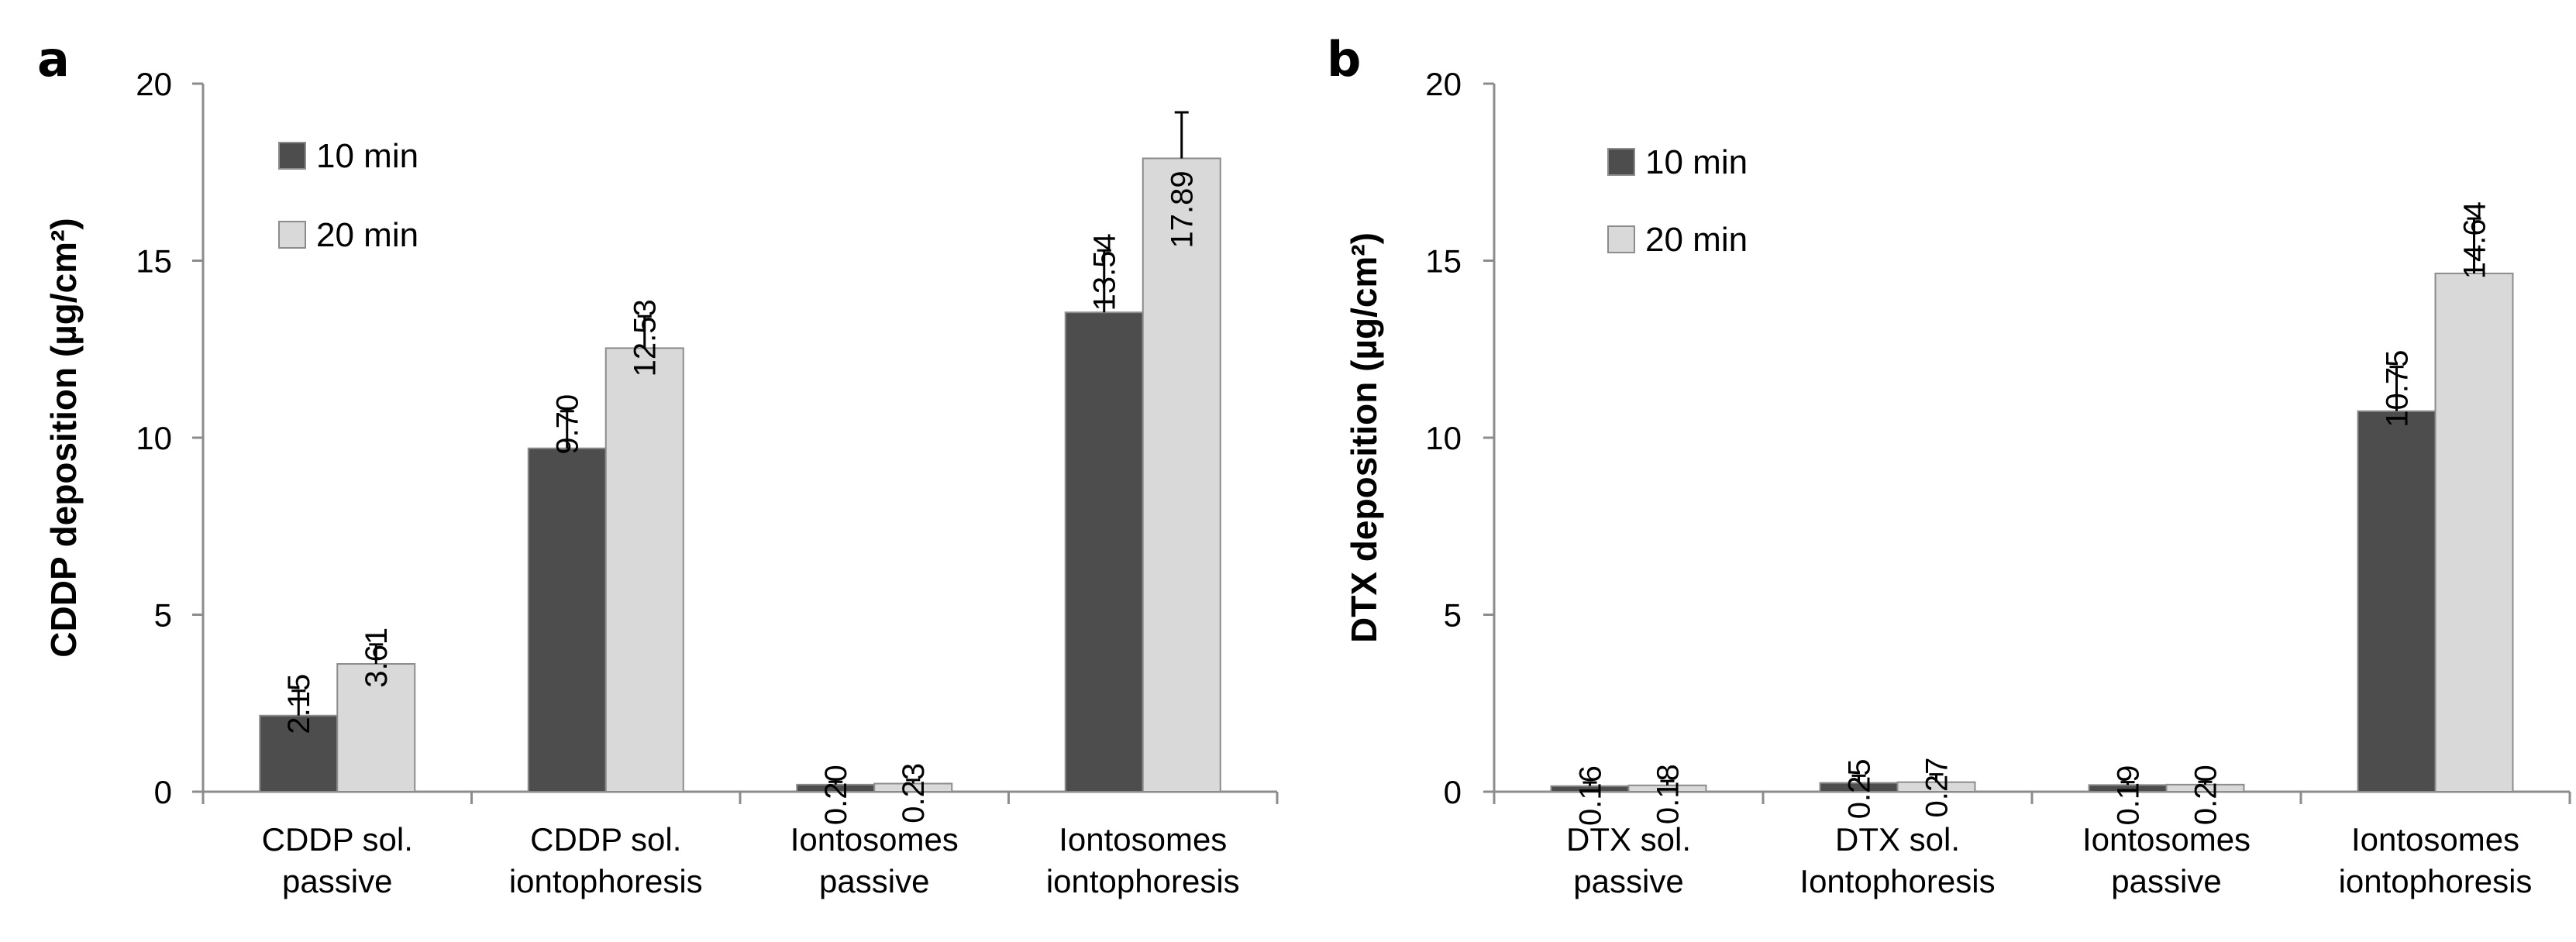 The width and height of the screenshot is (2576, 942). What do you see at coordinates (914, 793) in the screenshot?
I see `data-label: 0.23` at bounding box center [914, 793].